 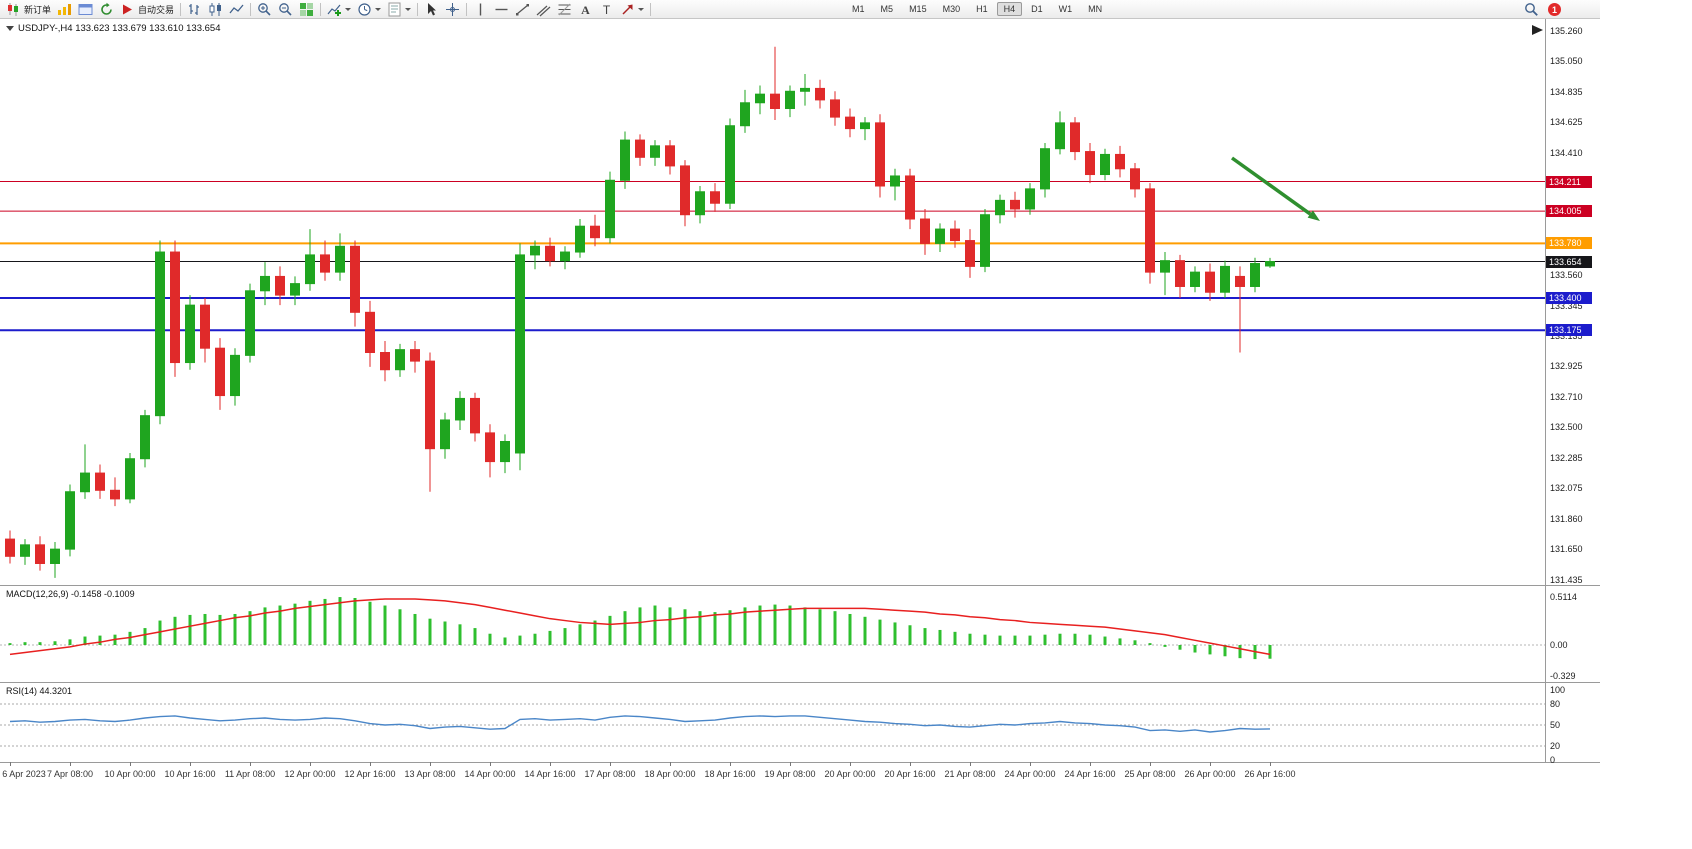 What do you see at coordinates (543, 9) in the screenshot?
I see `channel-button` at bounding box center [543, 9].